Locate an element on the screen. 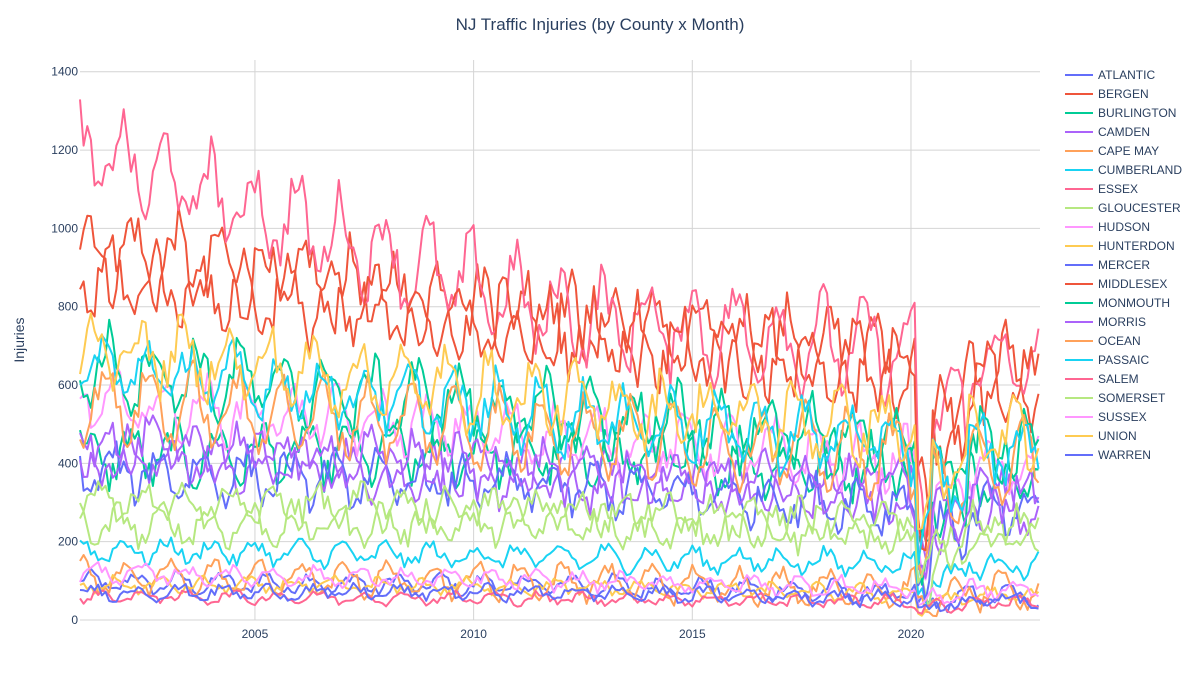  legend-item-middlesex: MIDDLESEX is located at coordinates (1116, 284).